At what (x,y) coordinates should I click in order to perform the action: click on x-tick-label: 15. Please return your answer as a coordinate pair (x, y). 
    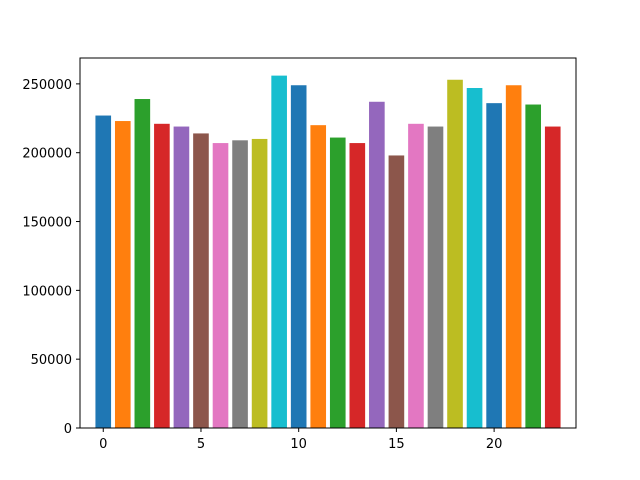
    Looking at the image, I should click on (396, 444).